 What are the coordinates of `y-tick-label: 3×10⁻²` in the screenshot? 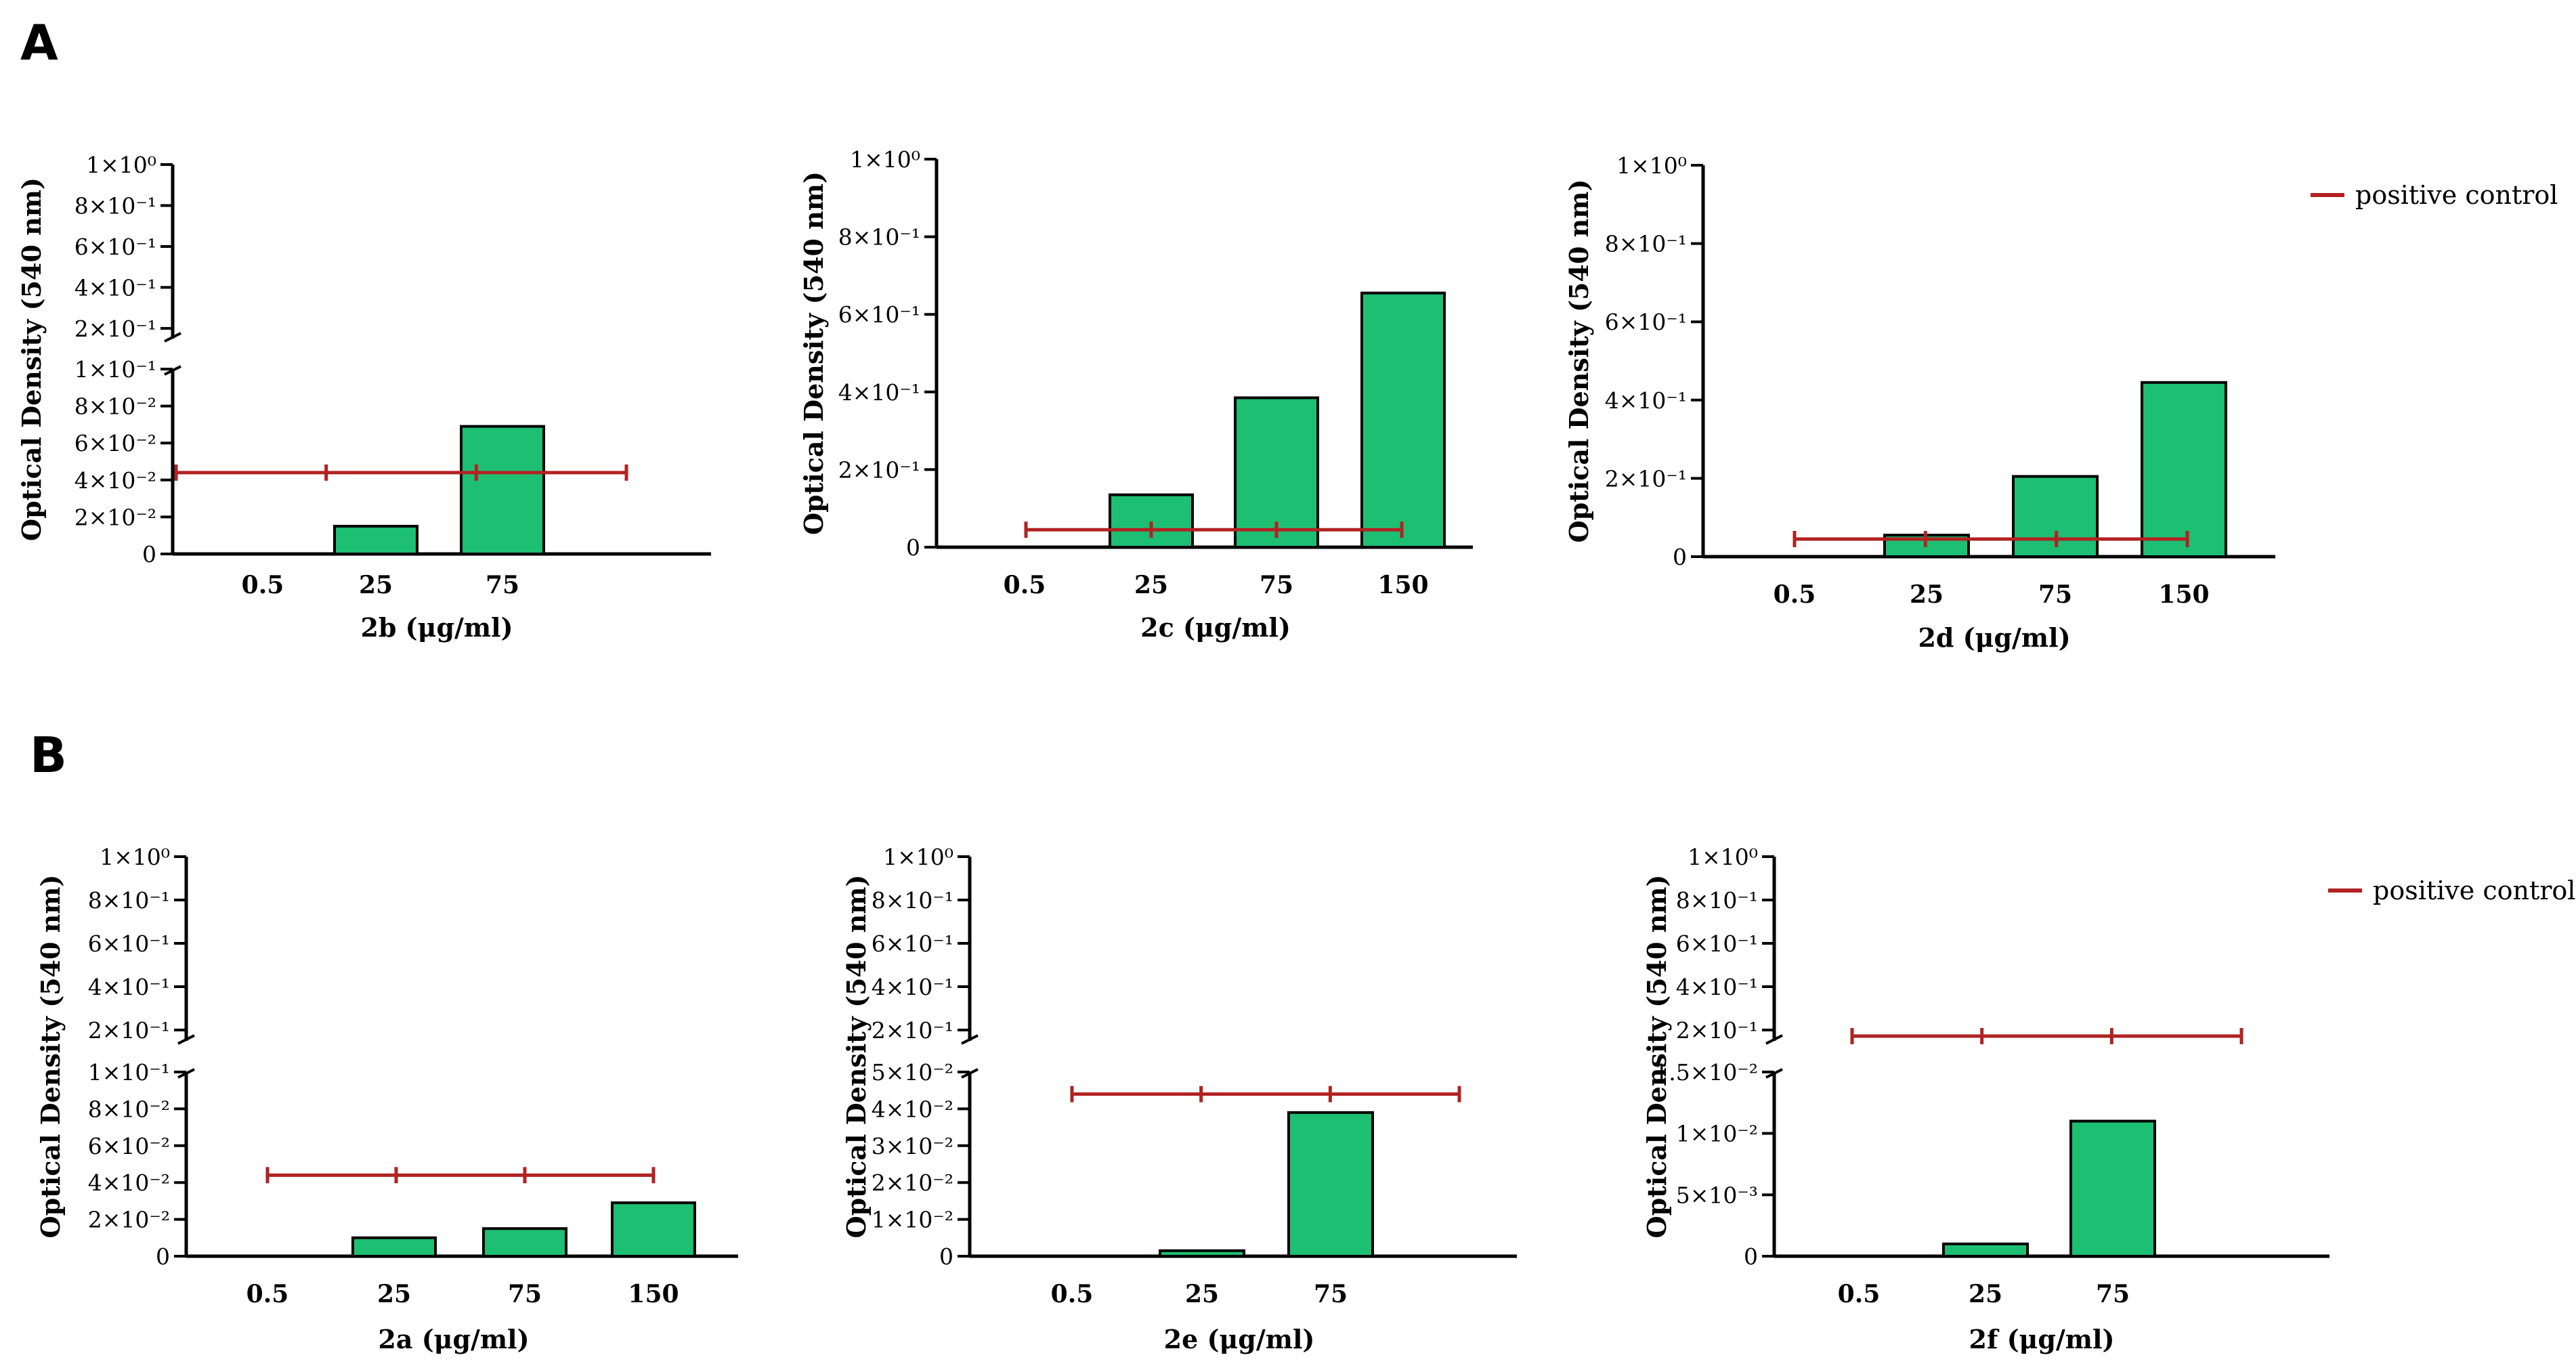 It's located at (912, 1146).